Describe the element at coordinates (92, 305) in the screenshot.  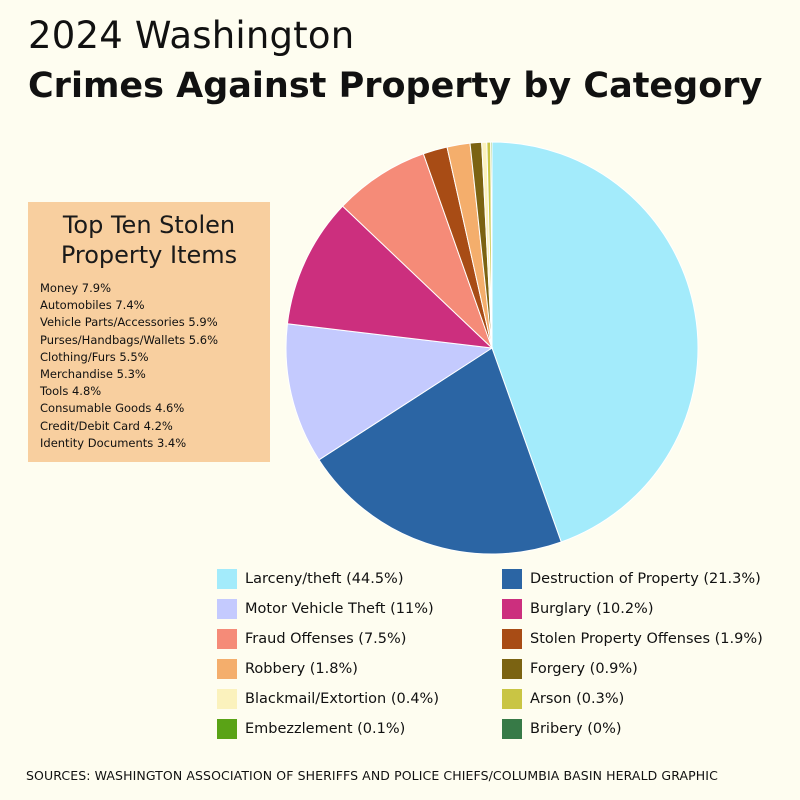
I see `top-ten-item: Automobiles 7.4%` at that location.